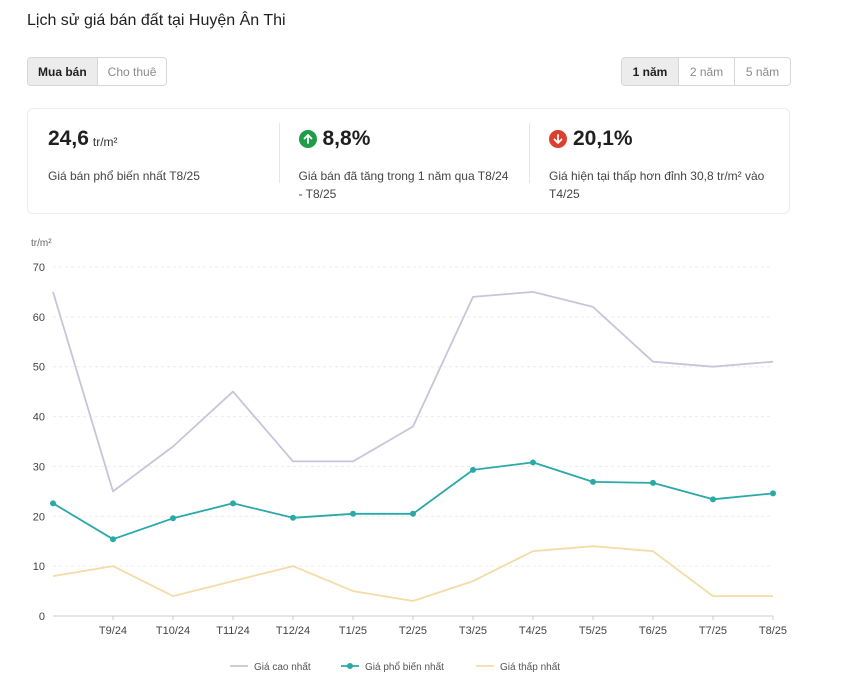 The width and height of the screenshot is (843, 686). What do you see at coordinates (558, 139) in the screenshot?
I see `arrow-down-icon` at bounding box center [558, 139].